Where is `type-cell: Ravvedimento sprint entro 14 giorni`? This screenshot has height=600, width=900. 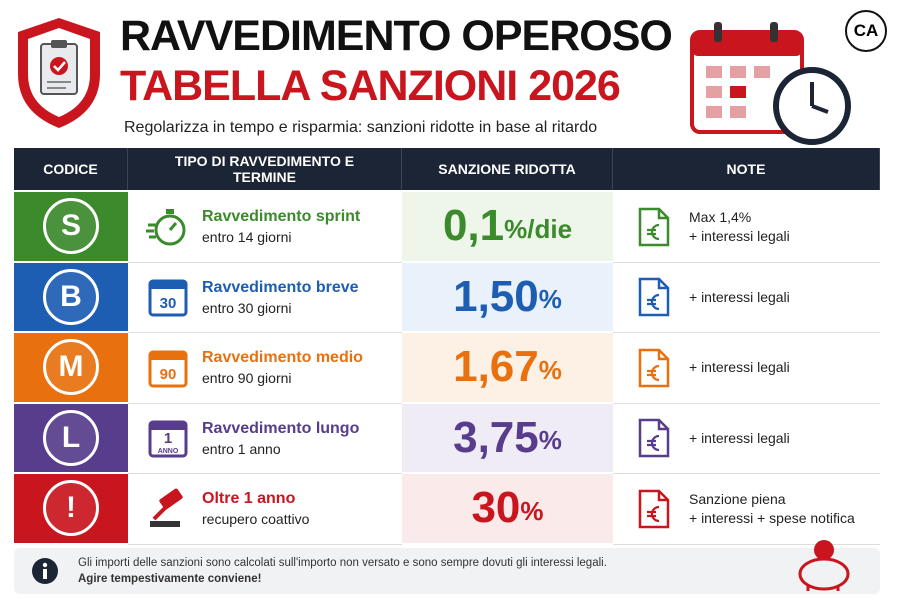
type-cell: Ravvedimento sprint entro 14 giorni is located at coordinates (265, 227).